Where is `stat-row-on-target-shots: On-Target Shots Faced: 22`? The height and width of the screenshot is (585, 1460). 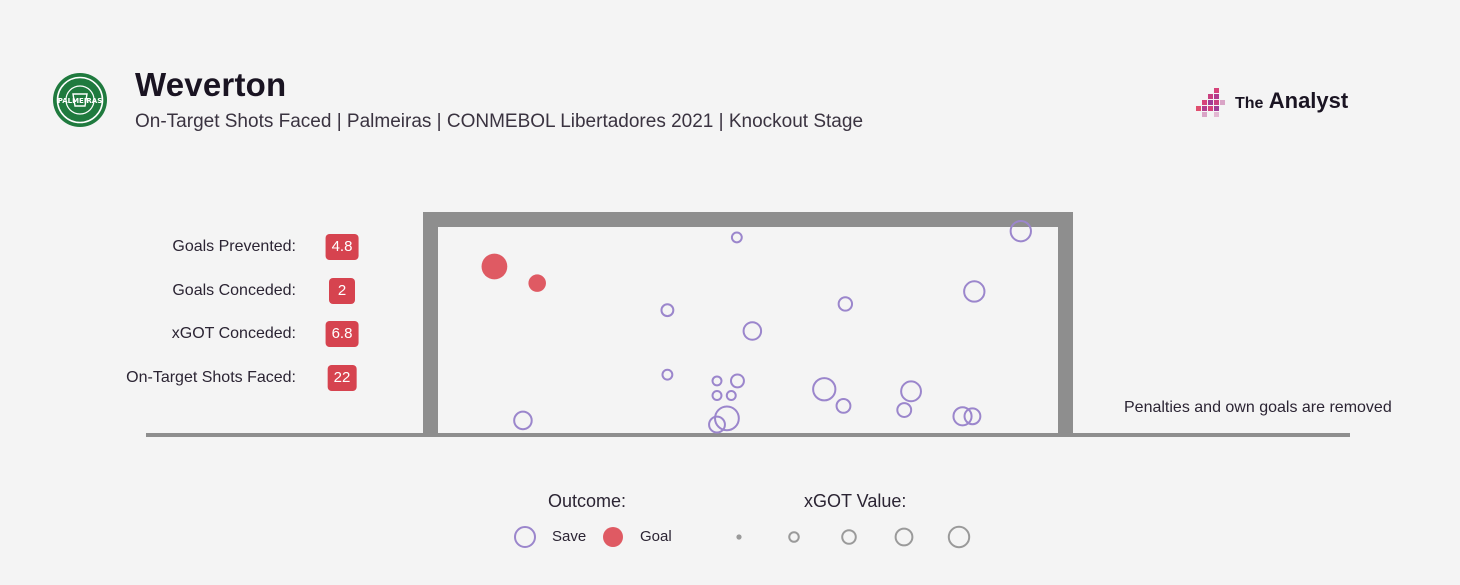
stat-row-on-target-shots: On-Target Shots Faced: 22 is located at coordinates (200, 378).